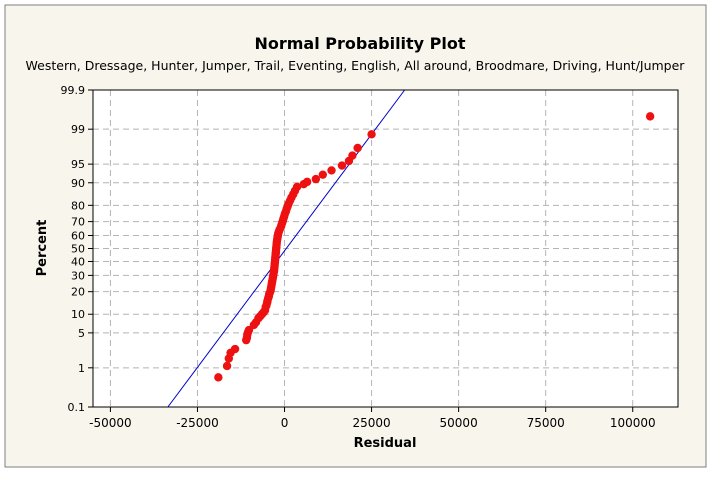  What do you see at coordinates (78, 261) in the screenshot?
I see `y-tick-label: 40` at bounding box center [78, 261].